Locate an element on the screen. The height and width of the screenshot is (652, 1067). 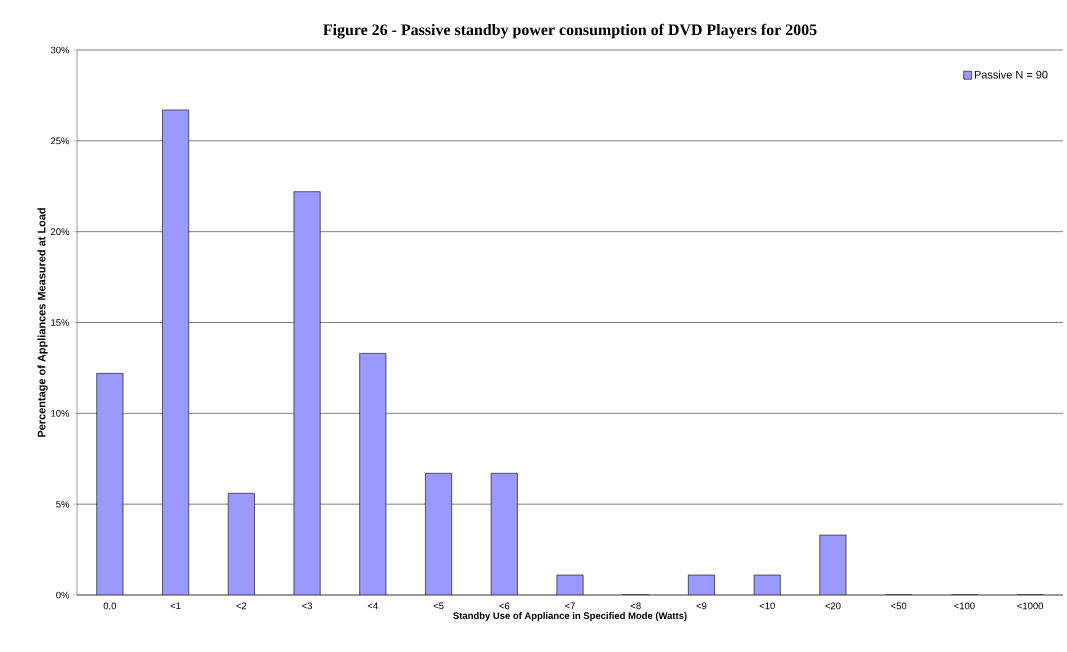
x-tick-label: <1 is located at coordinates (175, 606).